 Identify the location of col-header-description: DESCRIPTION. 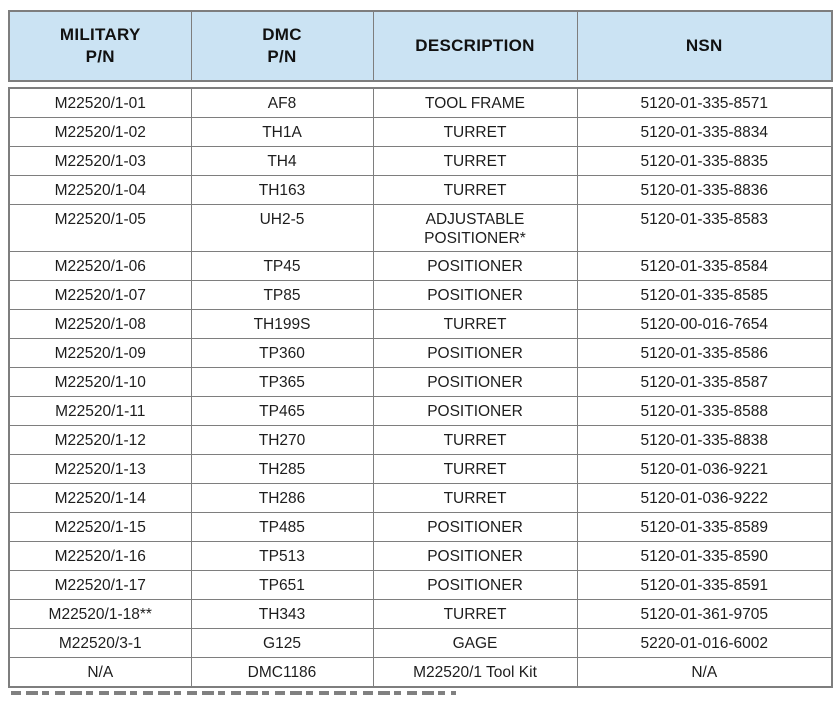
(475, 46).